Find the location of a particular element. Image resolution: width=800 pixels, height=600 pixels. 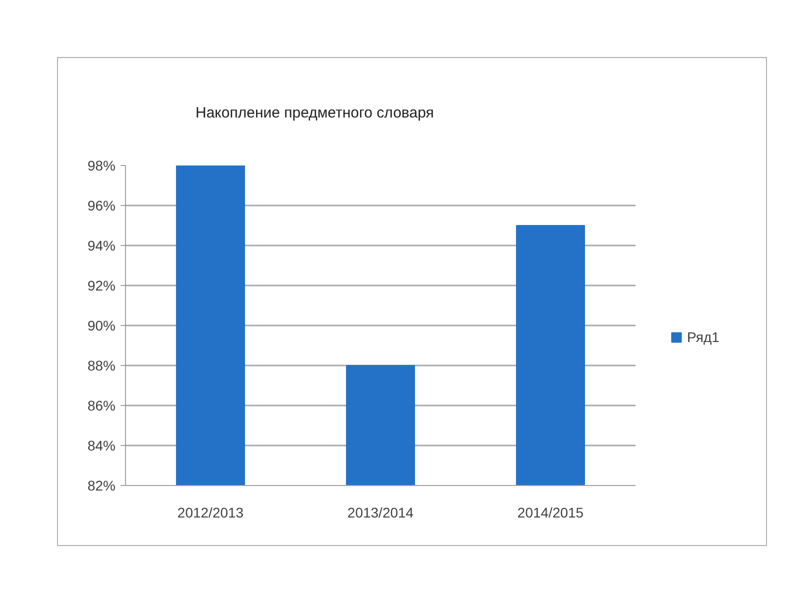

y-tick-label: 94% is located at coordinates (101, 246).